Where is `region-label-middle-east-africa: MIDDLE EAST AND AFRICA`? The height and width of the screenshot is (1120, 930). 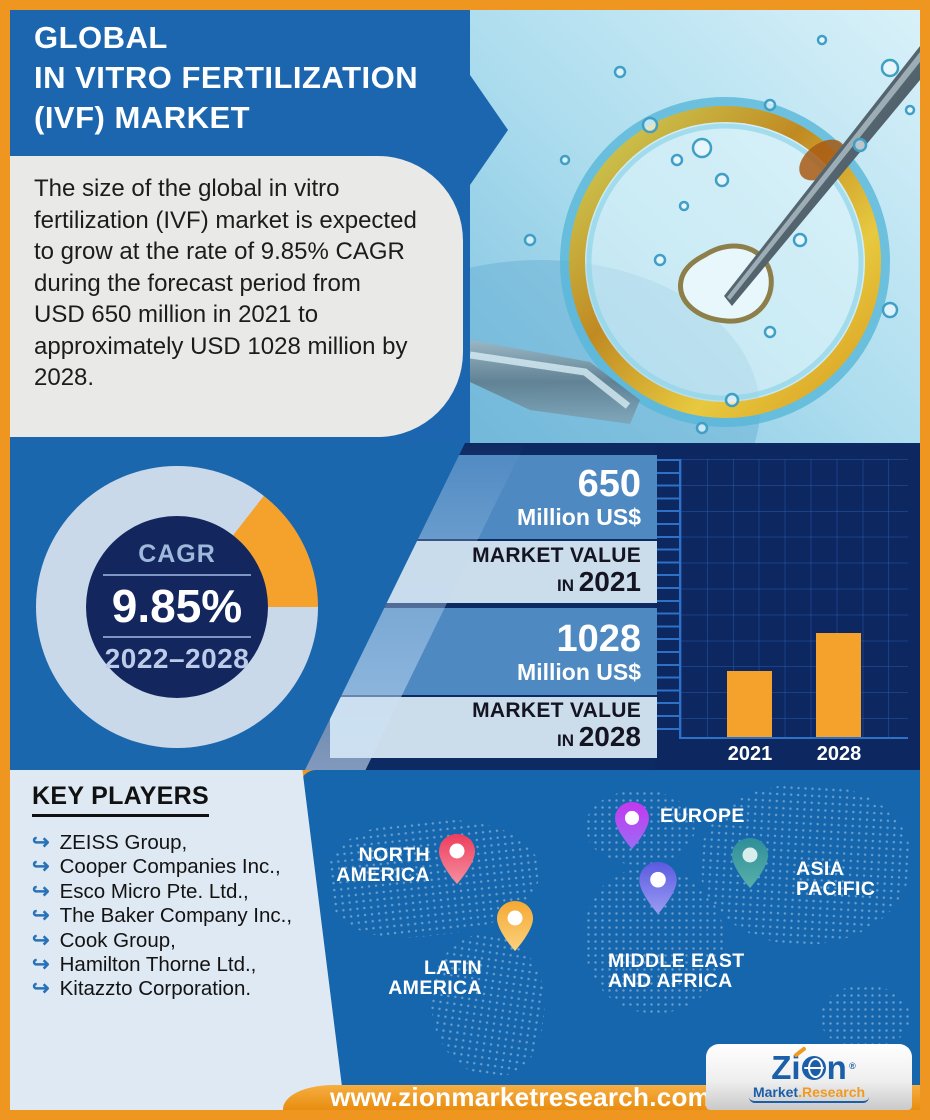
region-label-middle-east-africa: MIDDLE EAST AND AFRICA is located at coordinates (676, 971).